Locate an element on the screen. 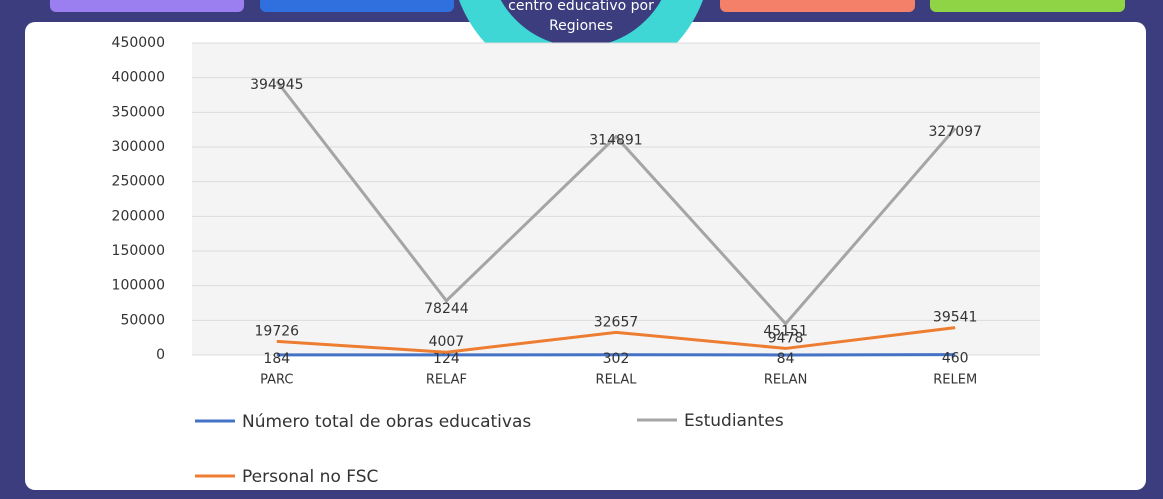  line-series is located at coordinates (616, 340).